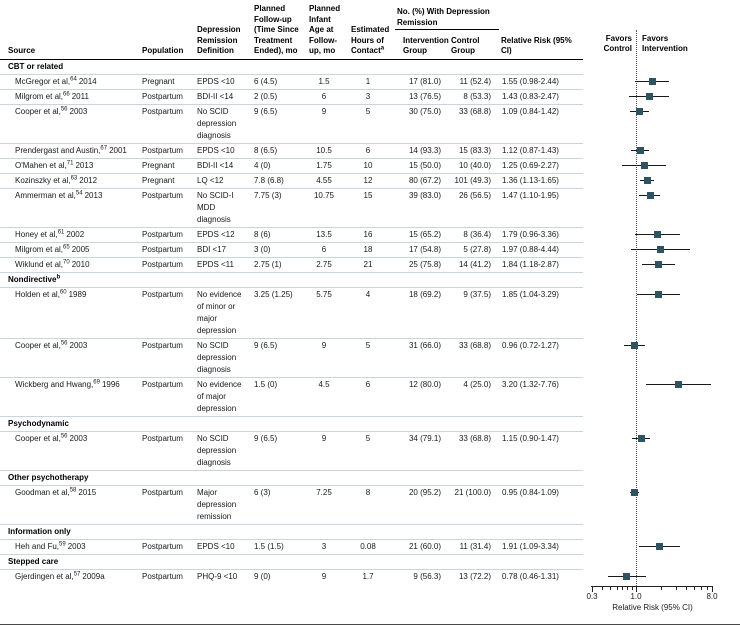 The width and height of the screenshot is (740, 626). Describe the element at coordinates (273, 294) in the screenshot. I see `cell-followup: 3.25 (1.25)` at that location.